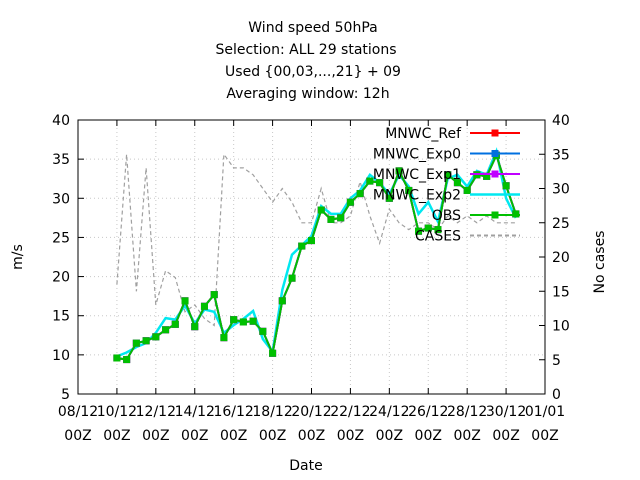  What do you see at coordinates (438, 237) in the screenshot?
I see `legend-label: CASES` at bounding box center [438, 237].